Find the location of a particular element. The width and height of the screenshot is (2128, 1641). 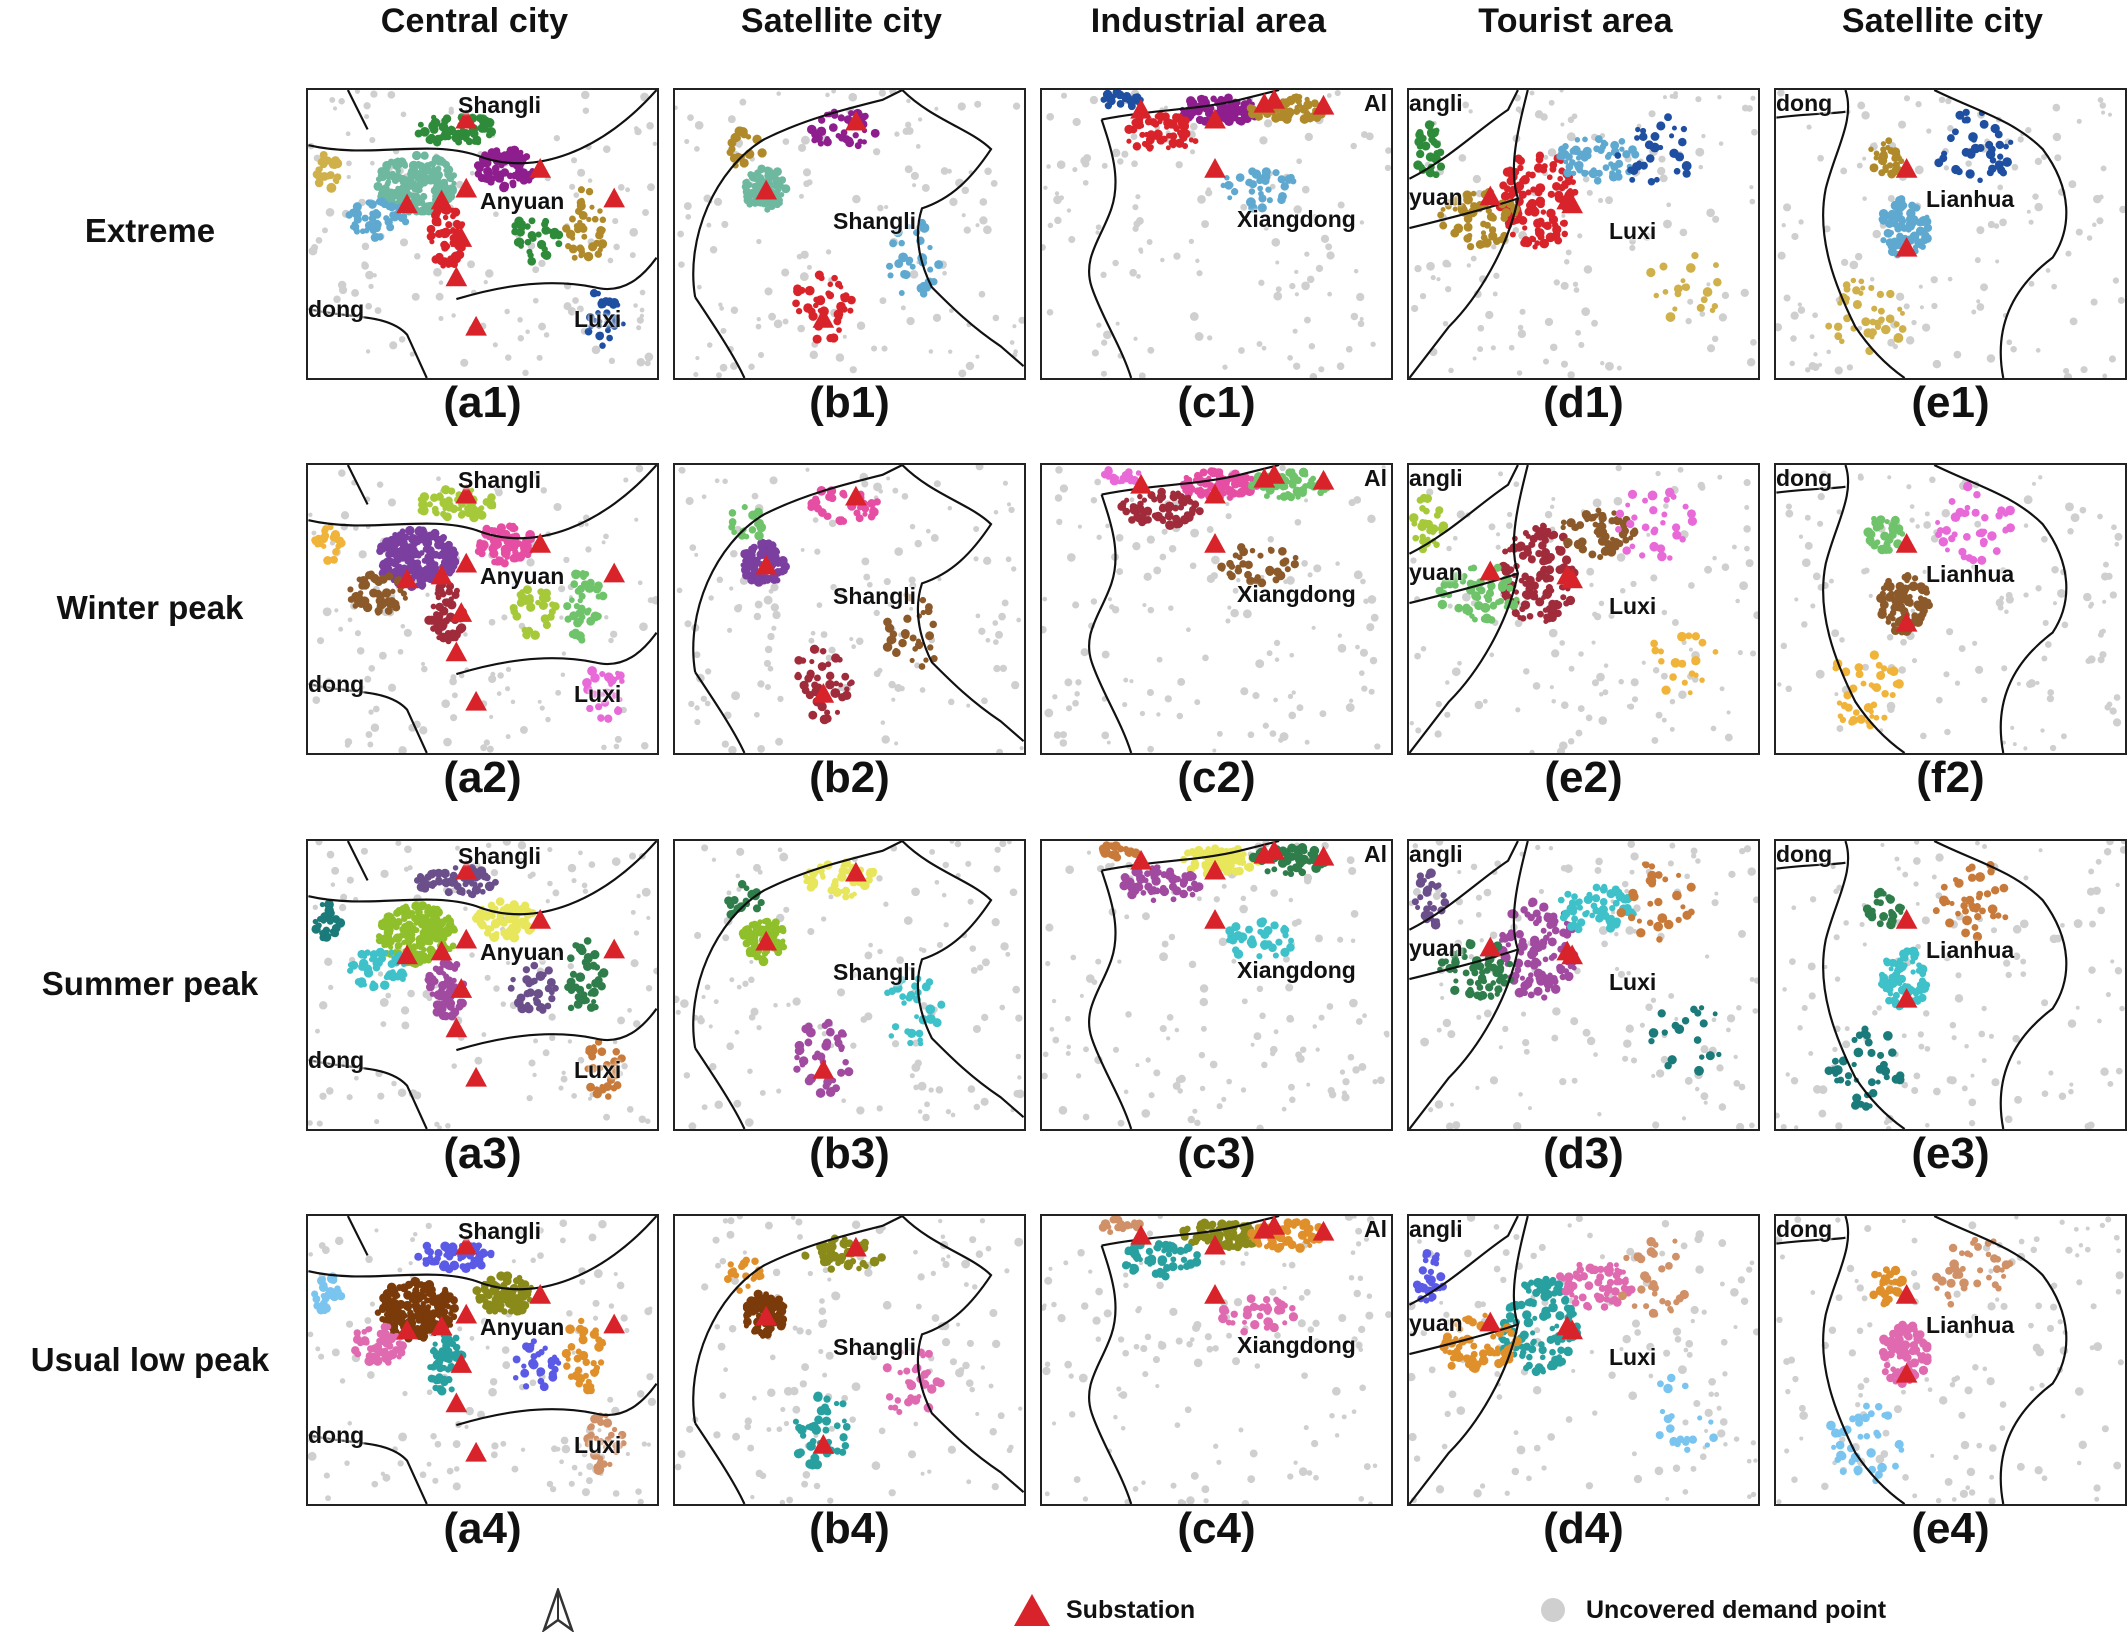

map-panel-central-row2: Shangli Anyuan dong Luxi is located at coordinates (482, 609).